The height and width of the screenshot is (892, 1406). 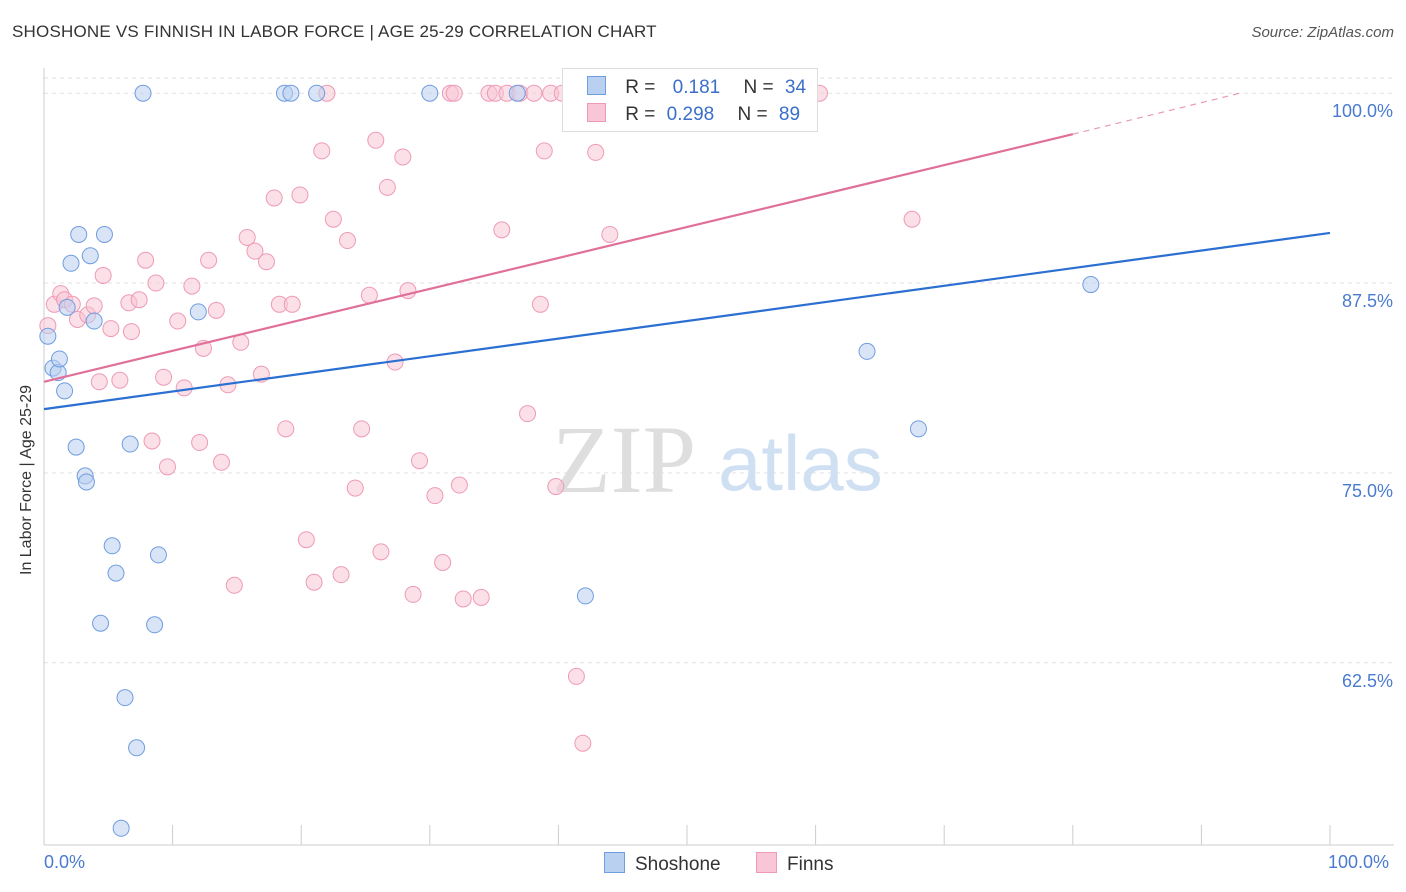 I want to click on shoshone-swatch, so click(x=596, y=85).